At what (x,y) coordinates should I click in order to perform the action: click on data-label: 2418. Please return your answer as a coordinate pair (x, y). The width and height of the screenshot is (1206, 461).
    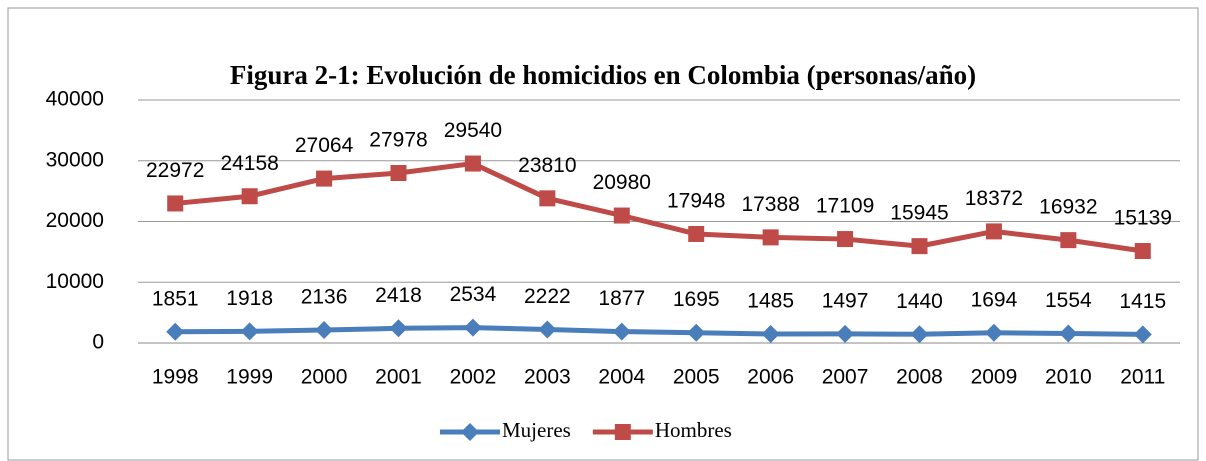
    Looking at the image, I should click on (398, 295).